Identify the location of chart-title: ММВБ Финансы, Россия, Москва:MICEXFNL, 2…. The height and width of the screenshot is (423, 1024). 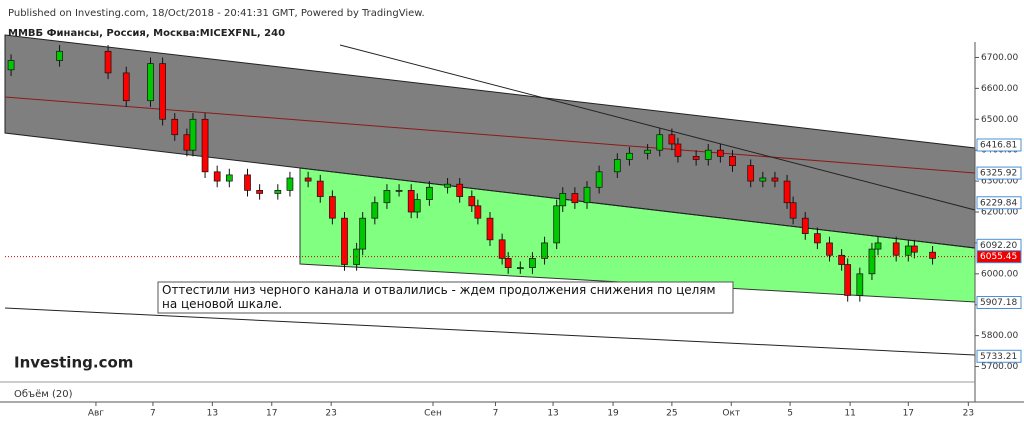
(146, 33).